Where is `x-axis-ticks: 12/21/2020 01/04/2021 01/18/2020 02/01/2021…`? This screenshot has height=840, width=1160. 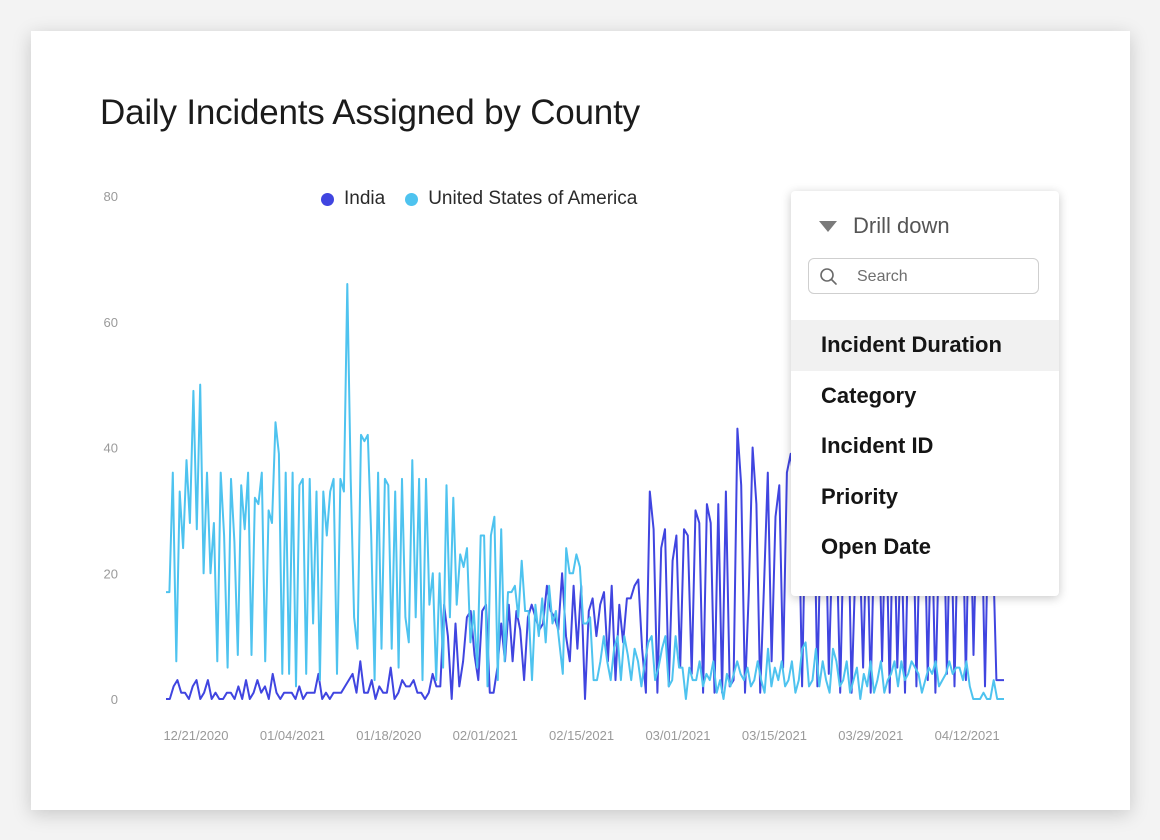 x-axis-ticks: 12/21/2020 01/04/2021 01/18/2020 02/01/2021… is located at coordinates (581, 735).